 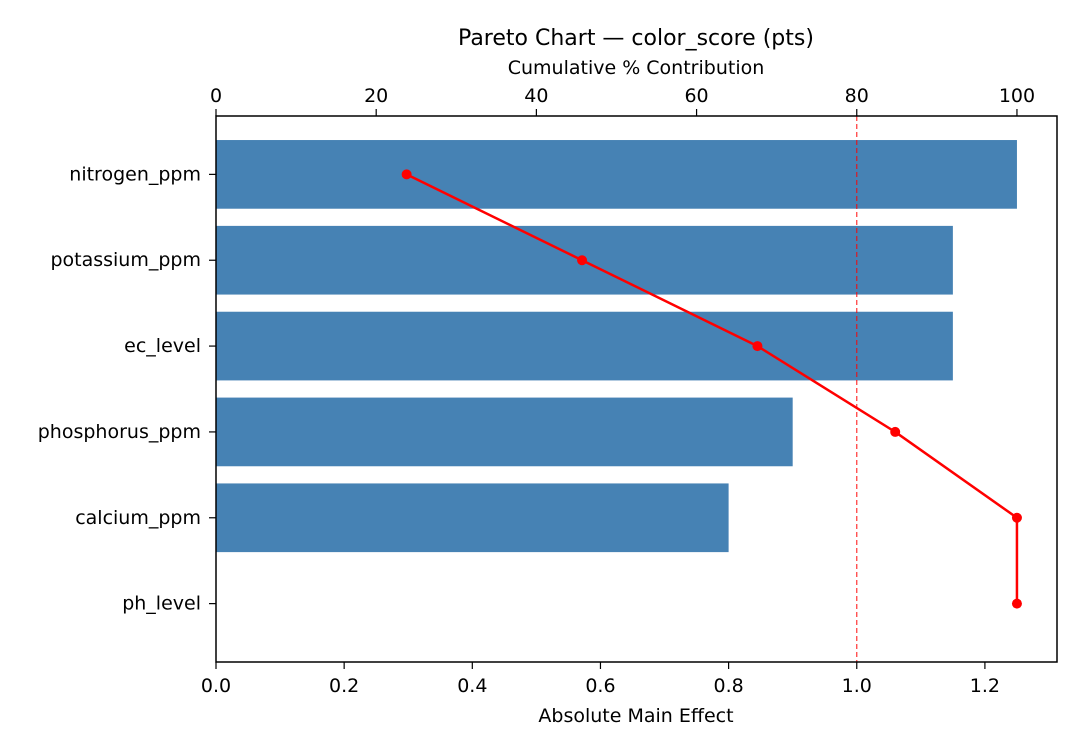 What do you see at coordinates (216, 686) in the screenshot?
I see `x-tick-label: 0.0` at bounding box center [216, 686].